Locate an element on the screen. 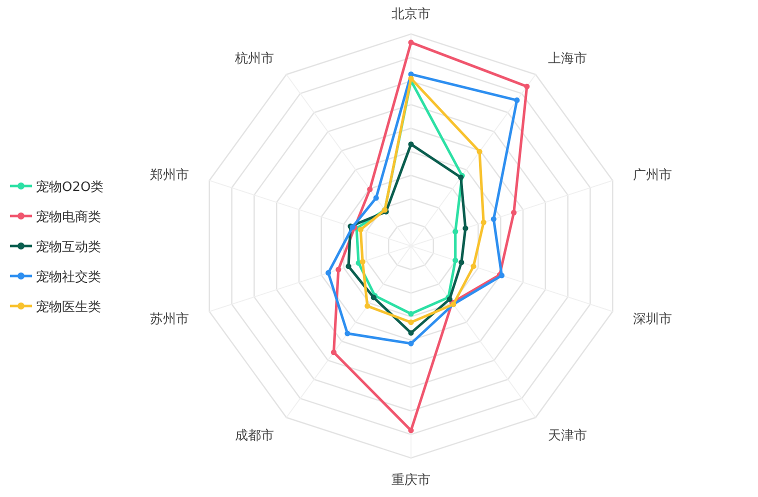 The height and width of the screenshot is (497, 758). legend-label: 宠物社交类 is located at coordinates (68, 277).